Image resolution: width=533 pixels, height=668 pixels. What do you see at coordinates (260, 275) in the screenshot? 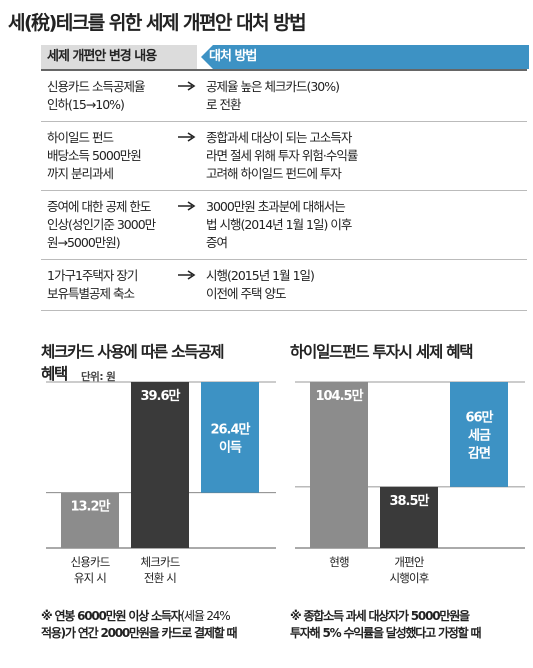
I see `row-countermeasure-line: 시행(2015년 1월 1일)` at bounding box center [260, 275].